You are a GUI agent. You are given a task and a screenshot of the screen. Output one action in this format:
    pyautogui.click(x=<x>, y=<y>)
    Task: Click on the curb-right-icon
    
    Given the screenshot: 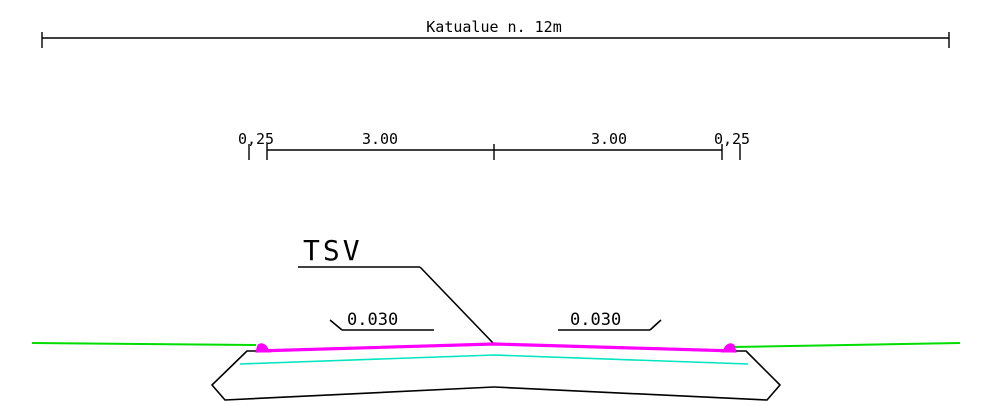 What is the action you would take?
    pyautogui.click(x=729, y=348)
    